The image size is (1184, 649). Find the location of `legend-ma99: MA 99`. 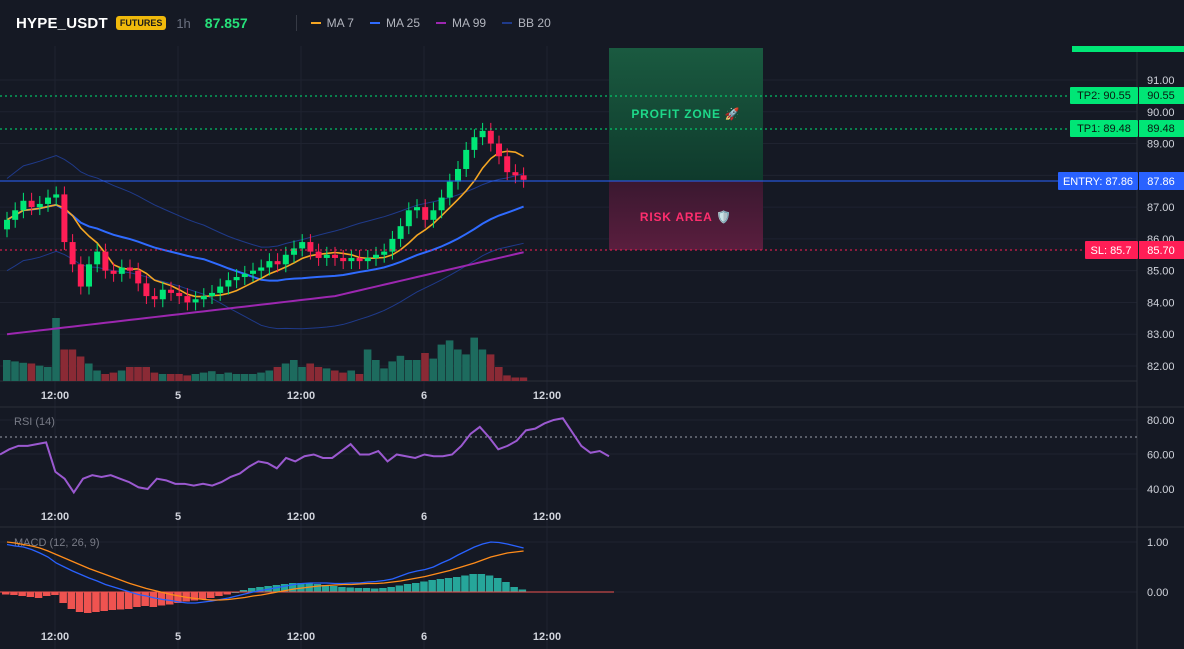

legend-ma99: MA 99 is located at coordinates (461, 23).